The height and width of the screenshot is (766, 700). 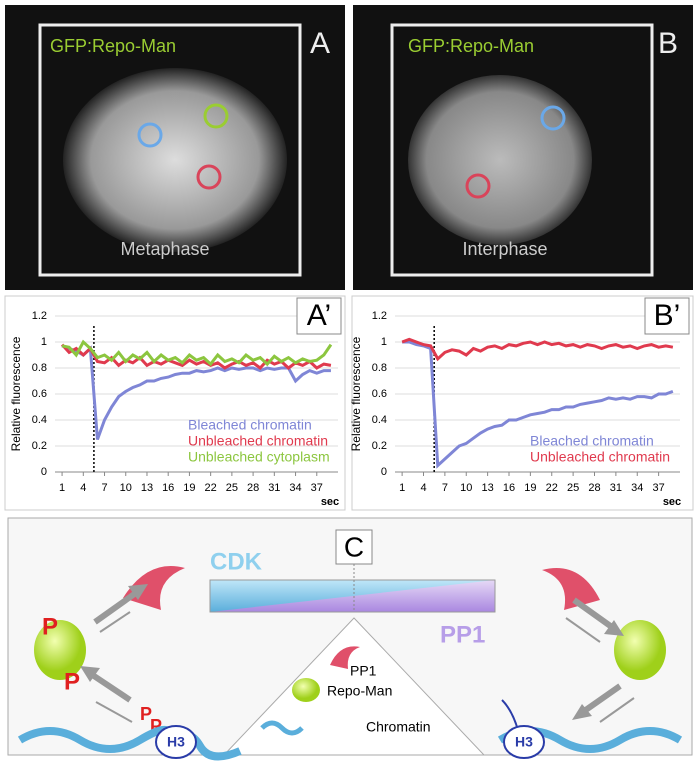 I want to click on legend-entry: Bleached chromatin, so click(x=592, y=441).